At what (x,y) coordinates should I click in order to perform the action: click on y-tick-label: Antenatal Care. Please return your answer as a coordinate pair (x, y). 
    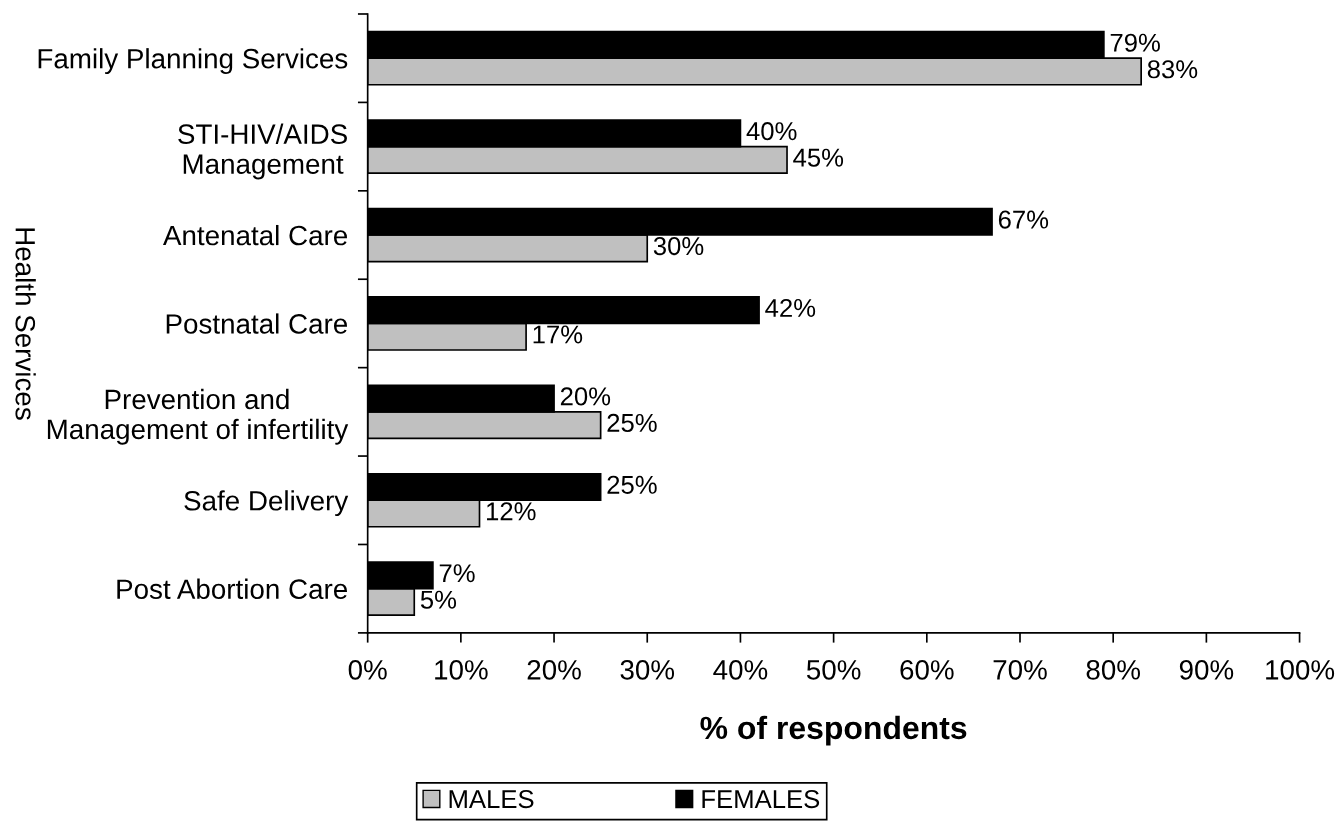
    Looking at the image, I should click on (255, 235).